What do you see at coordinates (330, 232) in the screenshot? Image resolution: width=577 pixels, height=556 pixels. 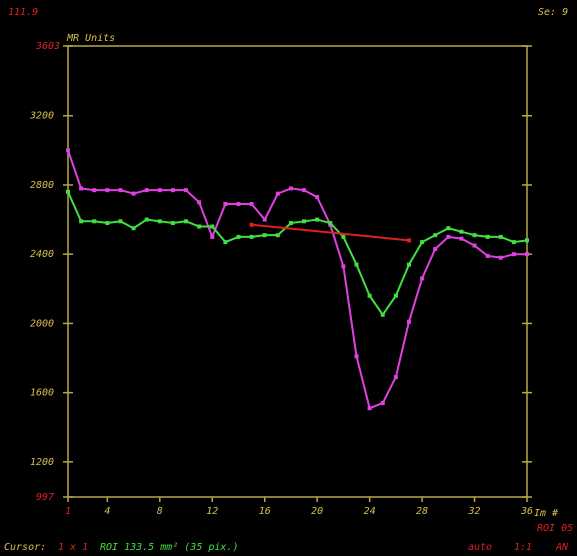 I see `series-line` at bounding box center [330, 232].